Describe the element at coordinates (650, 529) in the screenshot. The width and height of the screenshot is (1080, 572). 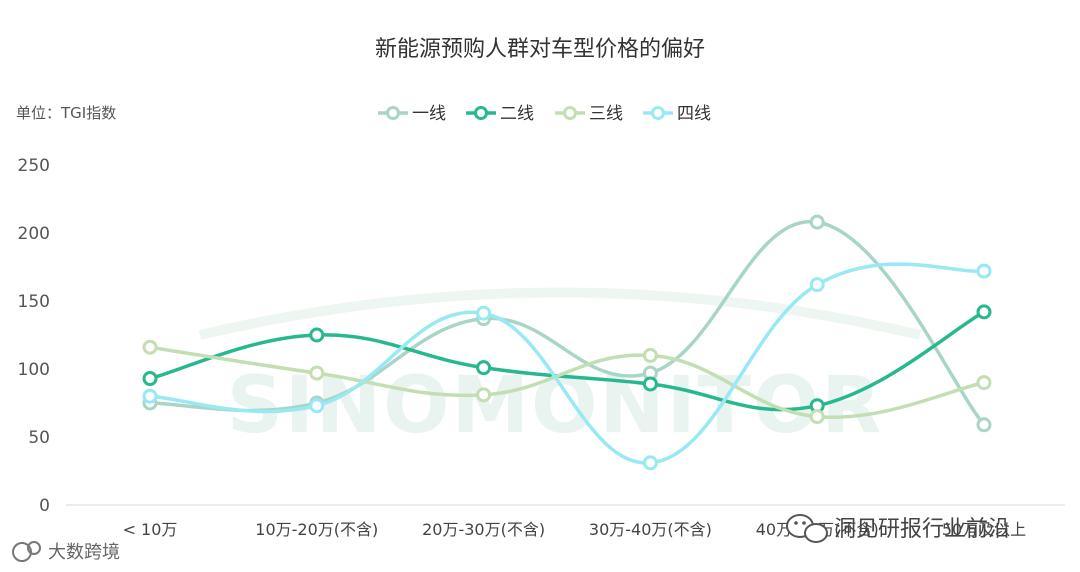
I see `x-tick-label: 30万-40万(不含)` at that location.